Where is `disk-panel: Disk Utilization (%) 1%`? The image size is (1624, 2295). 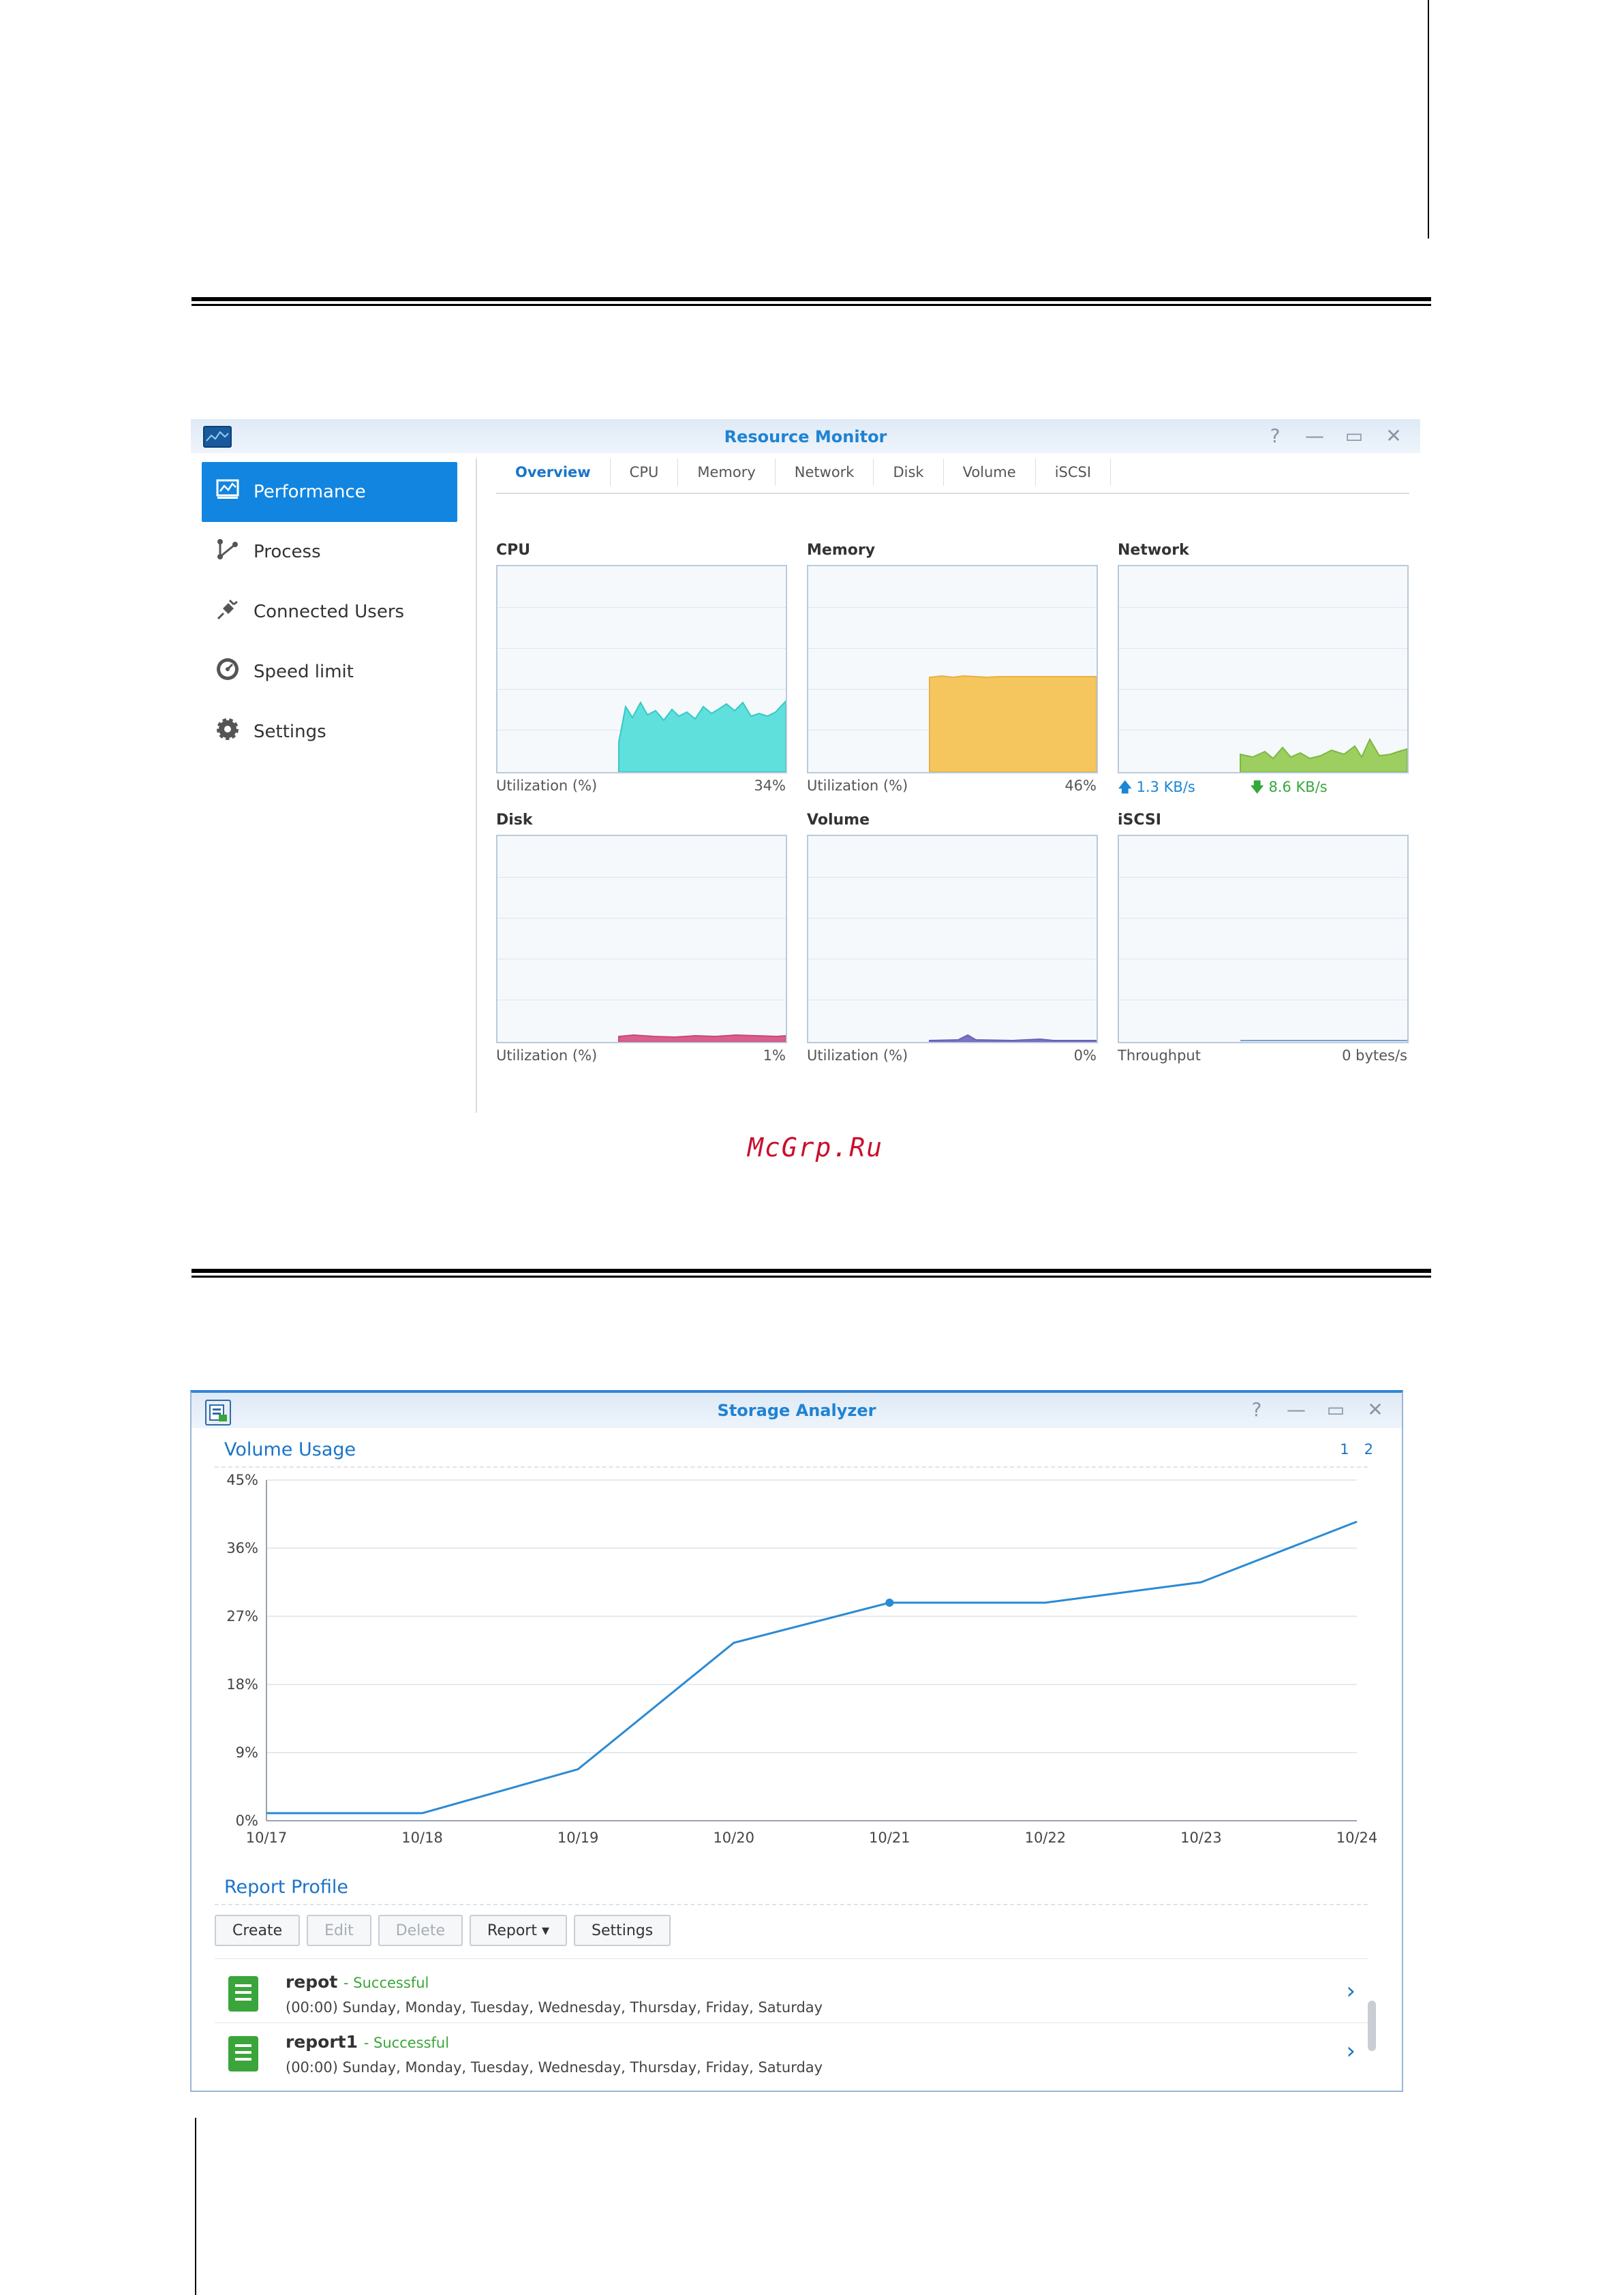 disk-panel: Disk Utilization (%) 1% is located at coordinates (641, 938).